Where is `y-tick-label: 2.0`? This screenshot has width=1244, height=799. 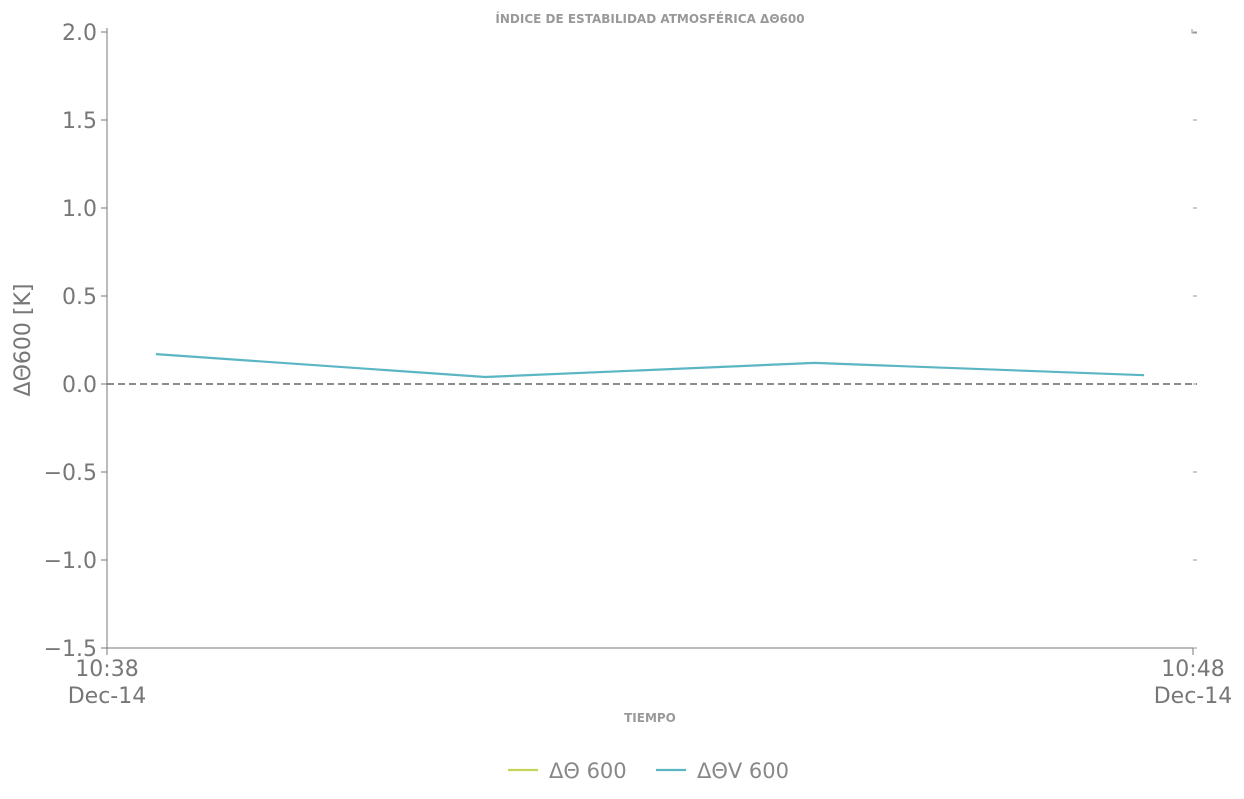 y-tick-label: 2.0 is located at coordinates (79, 33).